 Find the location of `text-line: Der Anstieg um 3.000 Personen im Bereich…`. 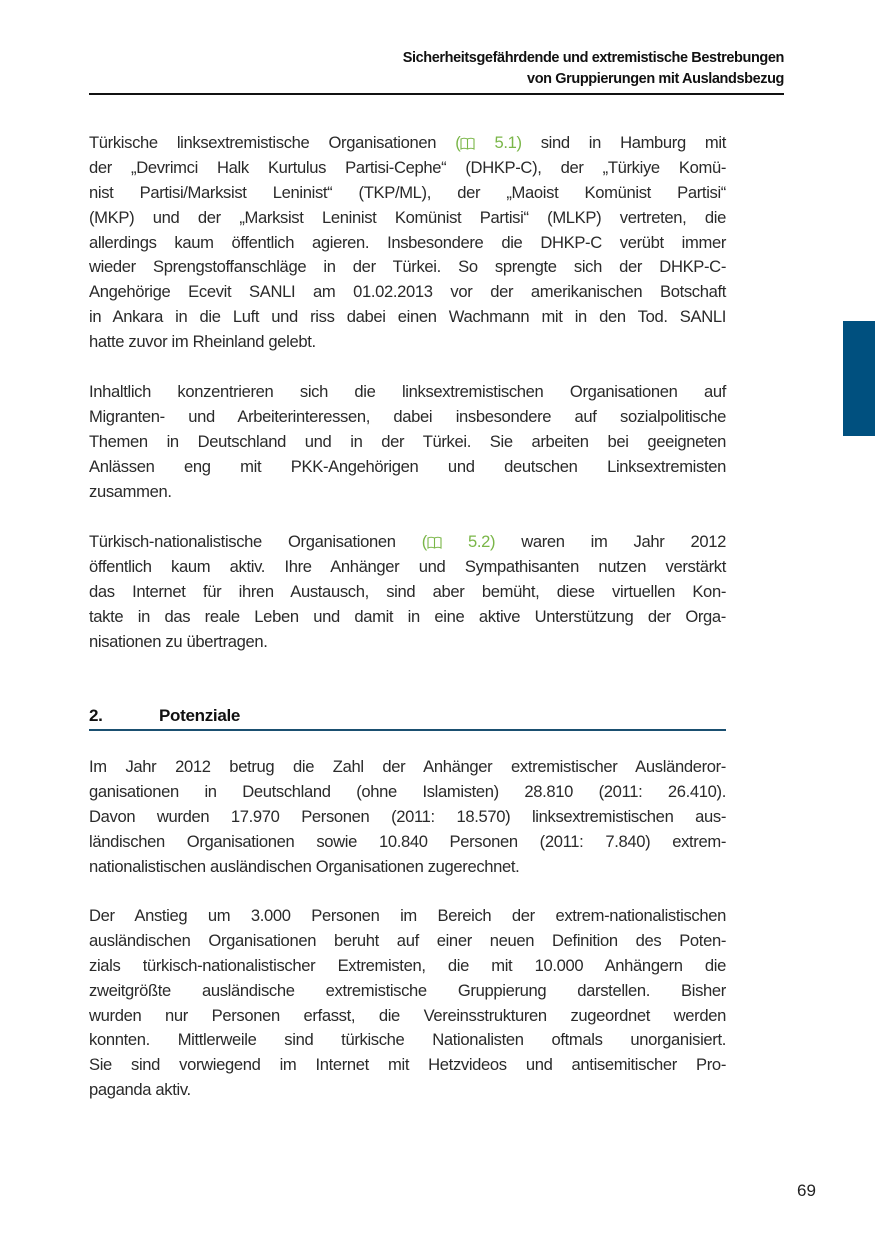

text-line: Der Anstieg um 3.000 Personen im Bereich… is located at coordinates (407, 915).